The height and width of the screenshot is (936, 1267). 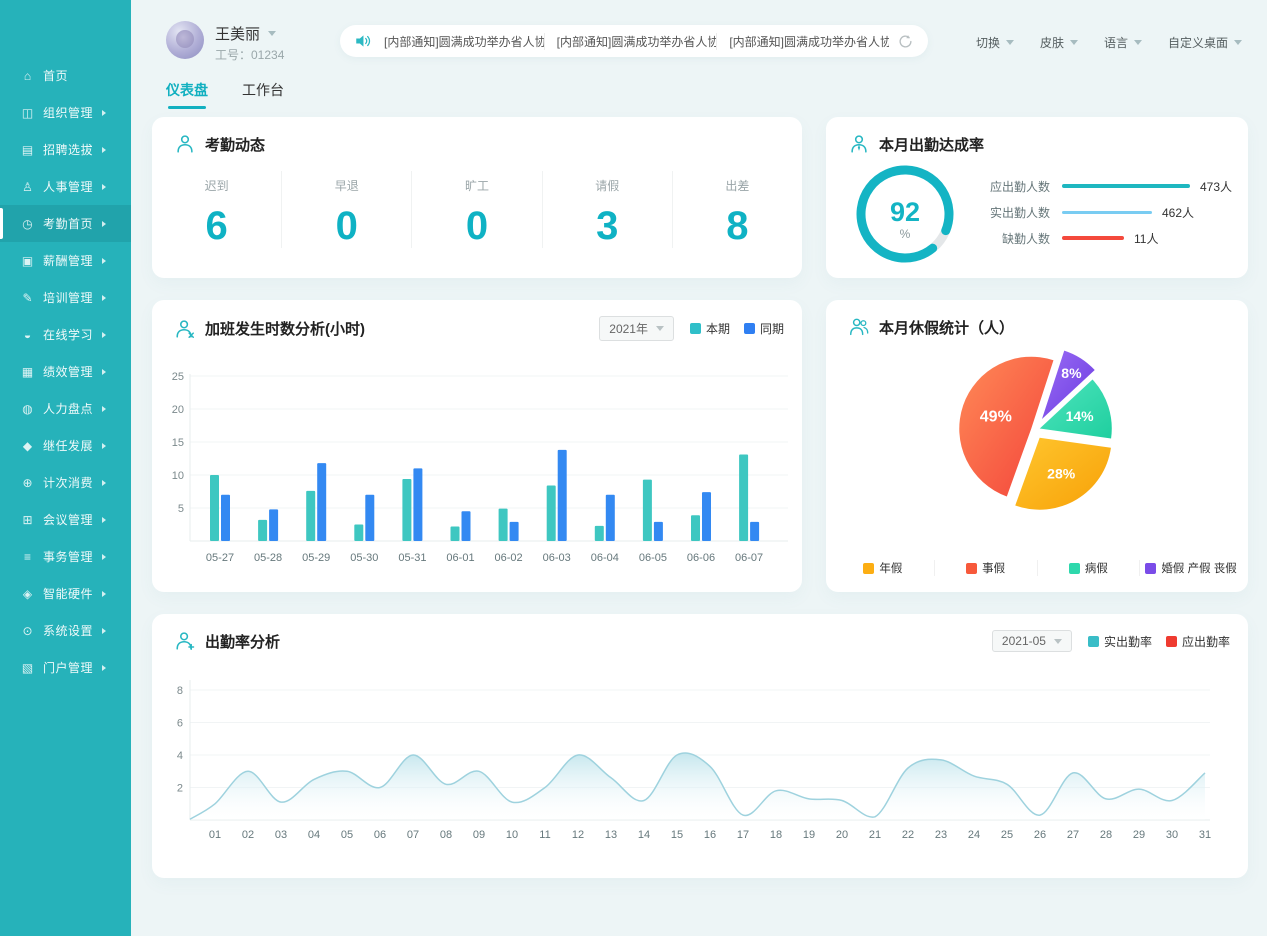 I want to click on pie-legend-item: 事假, so click(x=985, y=568).